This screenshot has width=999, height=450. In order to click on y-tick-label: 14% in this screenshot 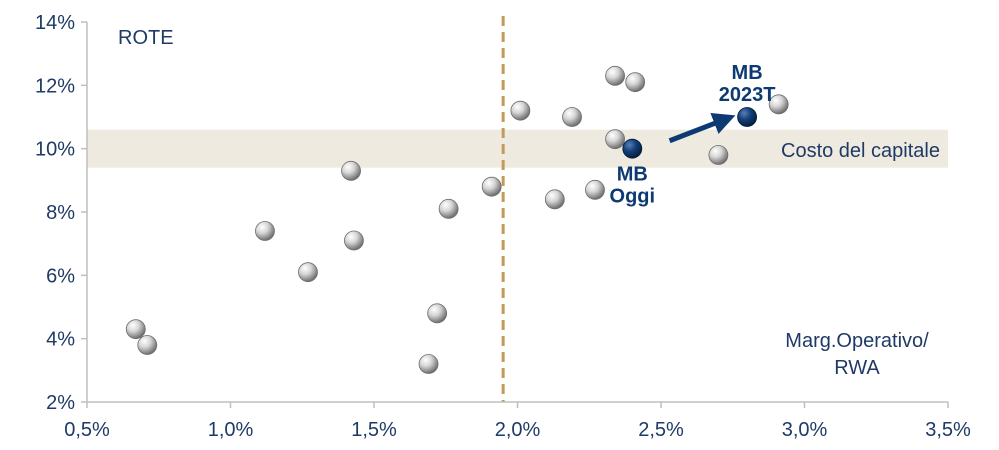, I will do `click(55, 23)`.